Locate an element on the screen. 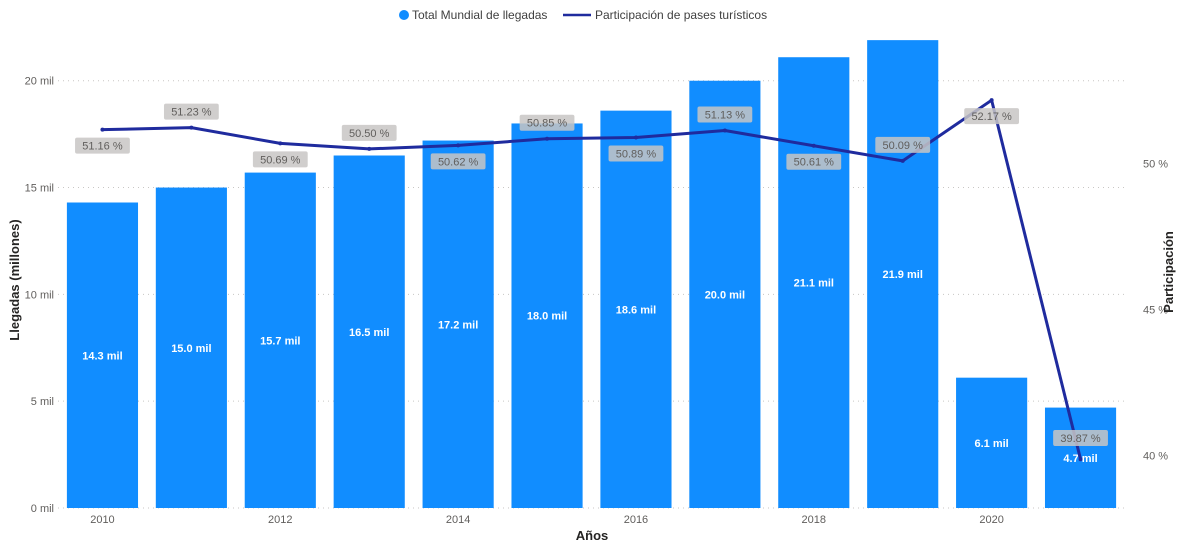 The width and height of the screenshot is (1180, 546). x-tick-label: 2016 is located at coordinates (636, 520).